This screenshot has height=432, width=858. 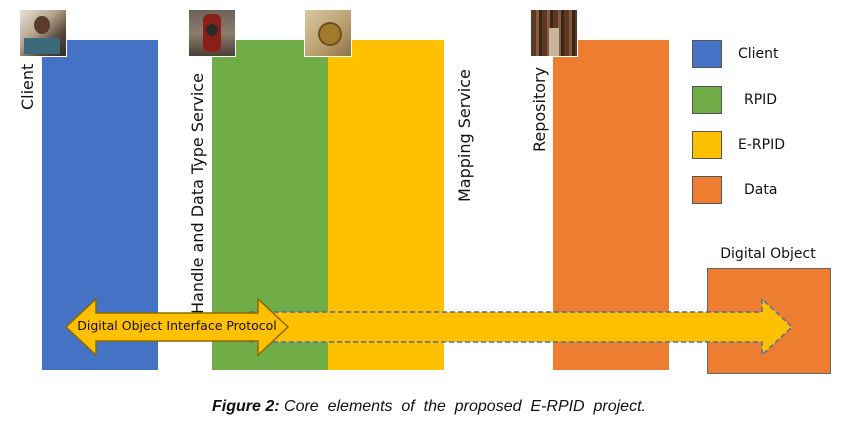 What do you see at coordinates (521, 327) in the screenshot?
I see `protocol-long-arrow` at bounding box center [521, 327].